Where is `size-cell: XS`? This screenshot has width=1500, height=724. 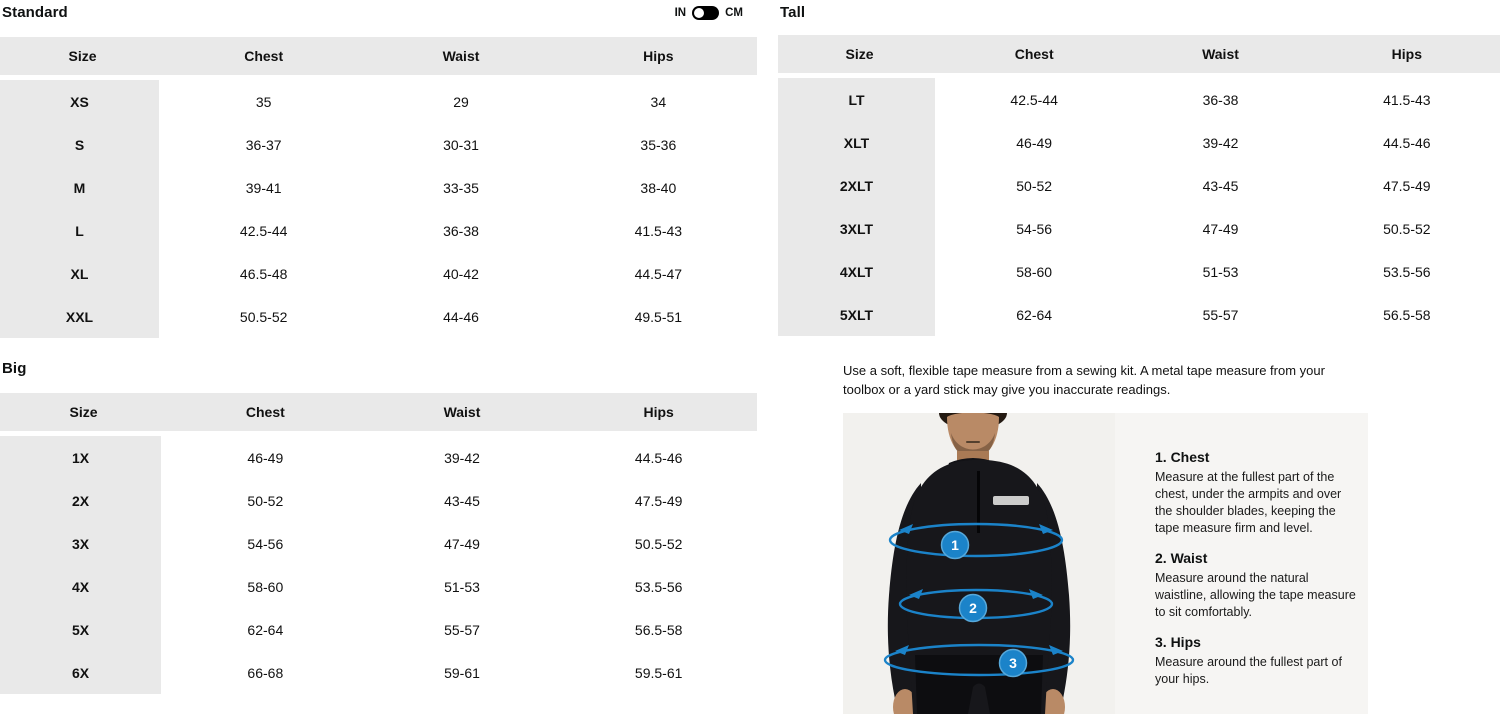
size-cell: XS is located at coordinates (82, 101).